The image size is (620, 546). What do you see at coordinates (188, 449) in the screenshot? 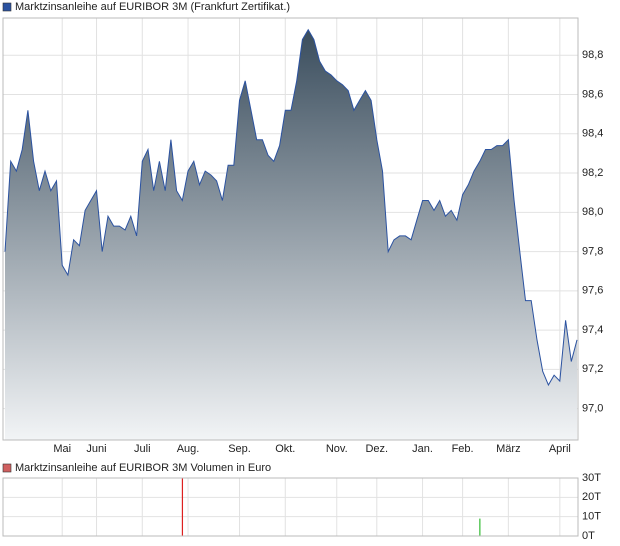
I see `x-tick-label: Aug.` at bounding box center [188, 449].